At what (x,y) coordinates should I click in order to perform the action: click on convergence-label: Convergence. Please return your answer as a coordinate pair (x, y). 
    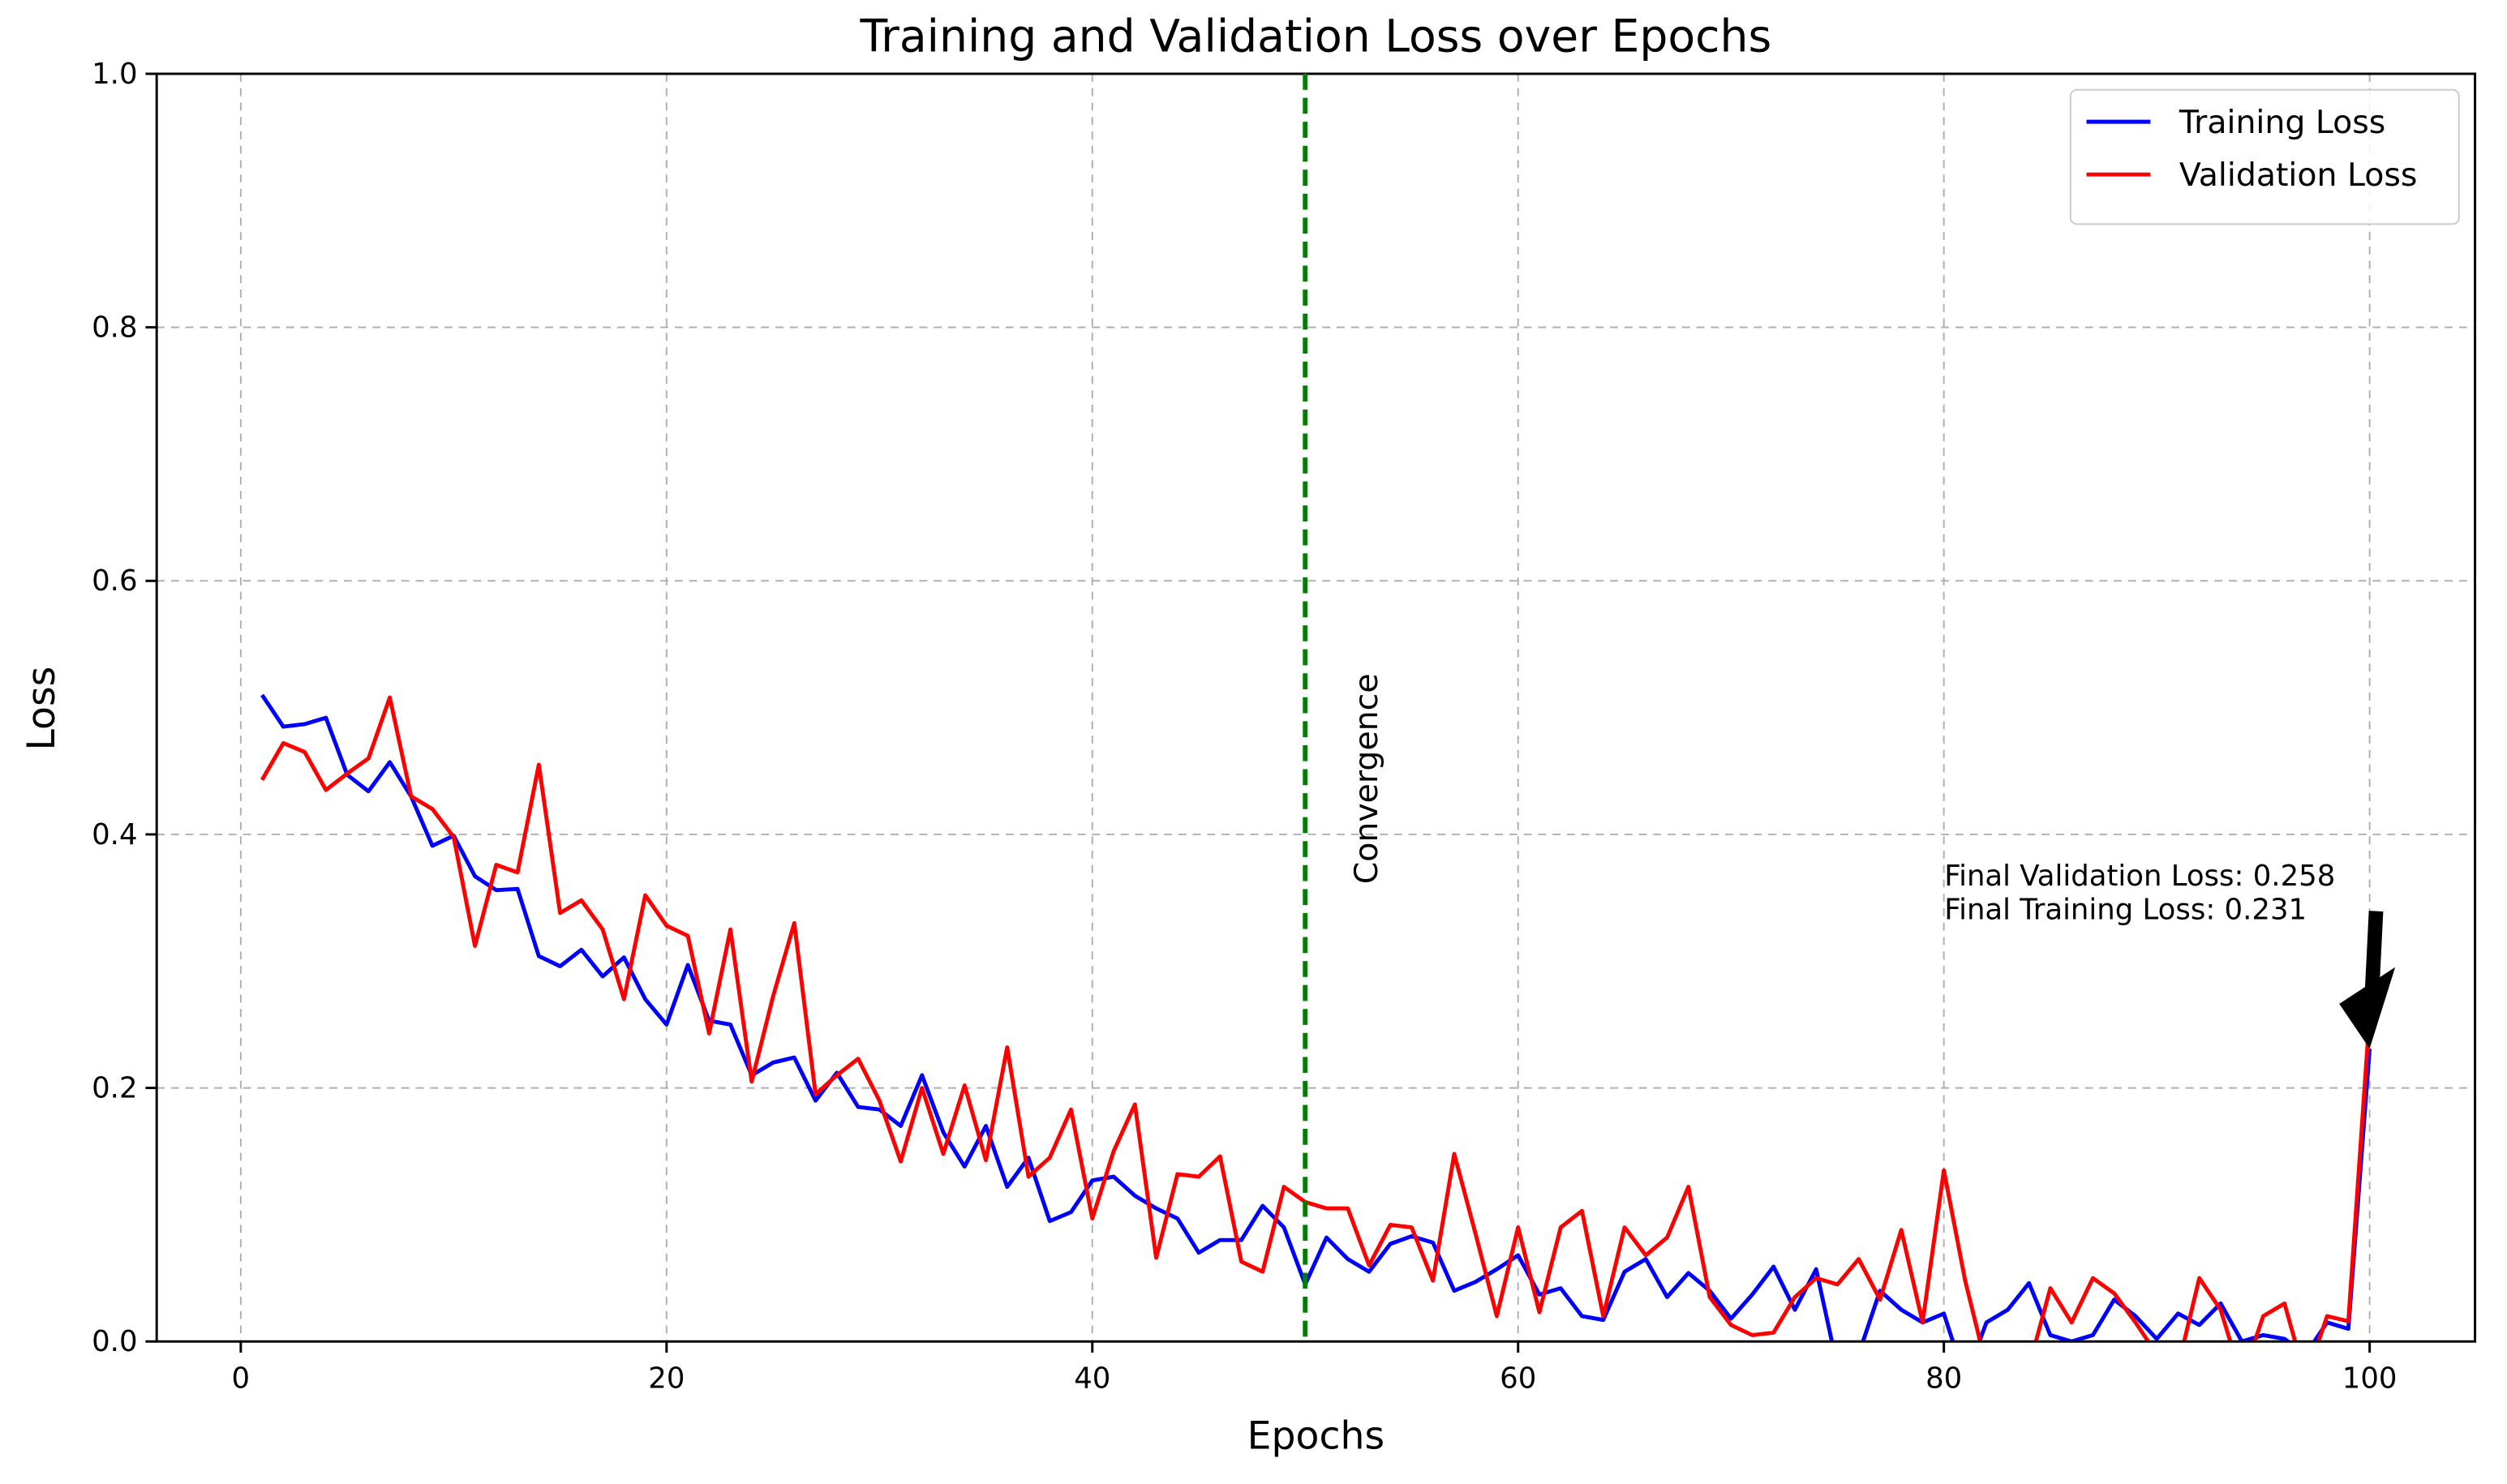
    Looking at the image, I should click on (1366, 778).